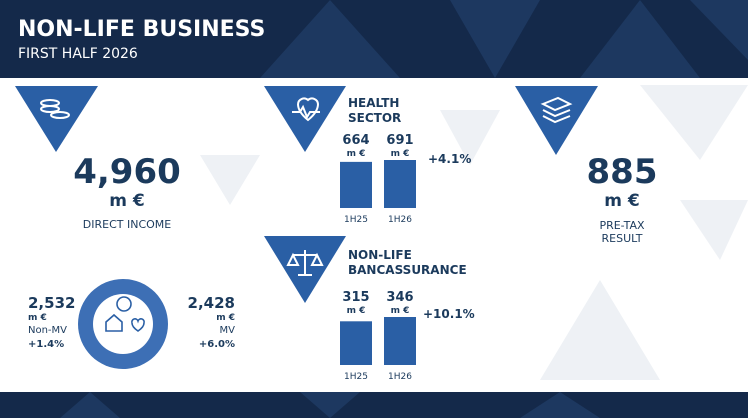 The height and width of the screenshot is (418, 748). I want to click on header-pattern, so click(504, 39).